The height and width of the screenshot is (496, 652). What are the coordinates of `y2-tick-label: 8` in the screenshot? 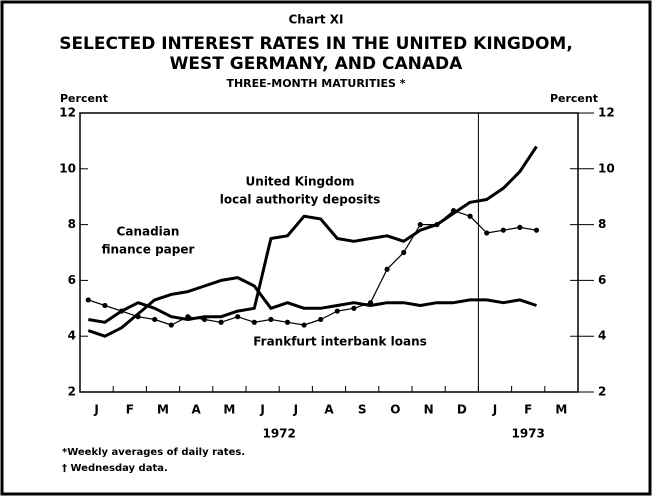 It's located at (602, 224).